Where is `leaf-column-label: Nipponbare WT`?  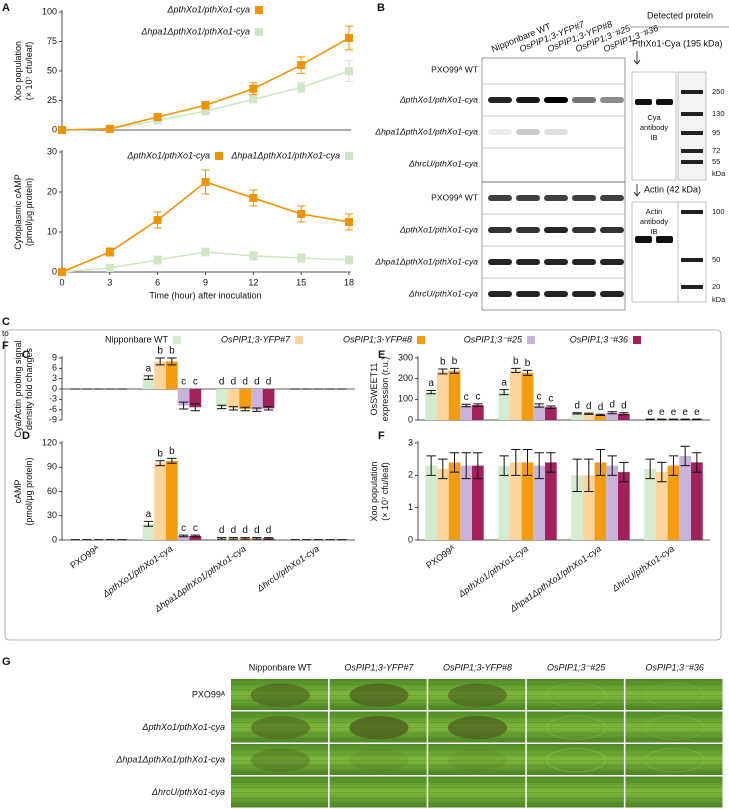 leaf-column-label: Nipponbare WT is located at coordinates (281, 667).